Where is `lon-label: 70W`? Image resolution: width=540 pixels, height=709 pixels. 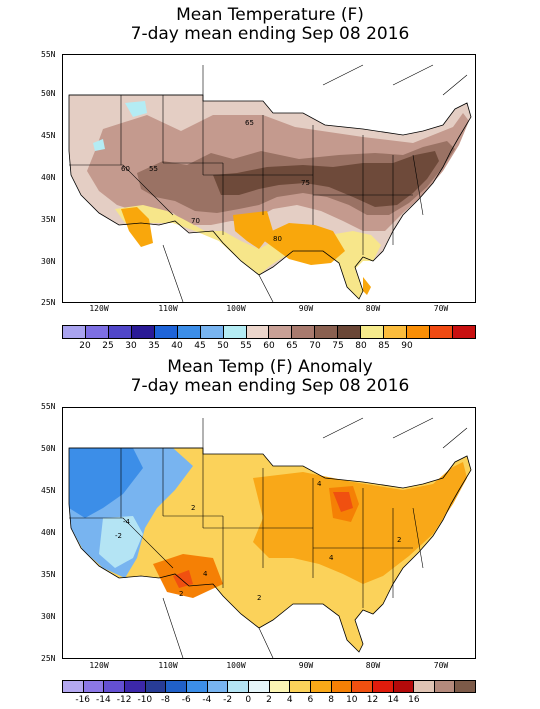
lon-label: 70W is located at coordinates (441, 665).